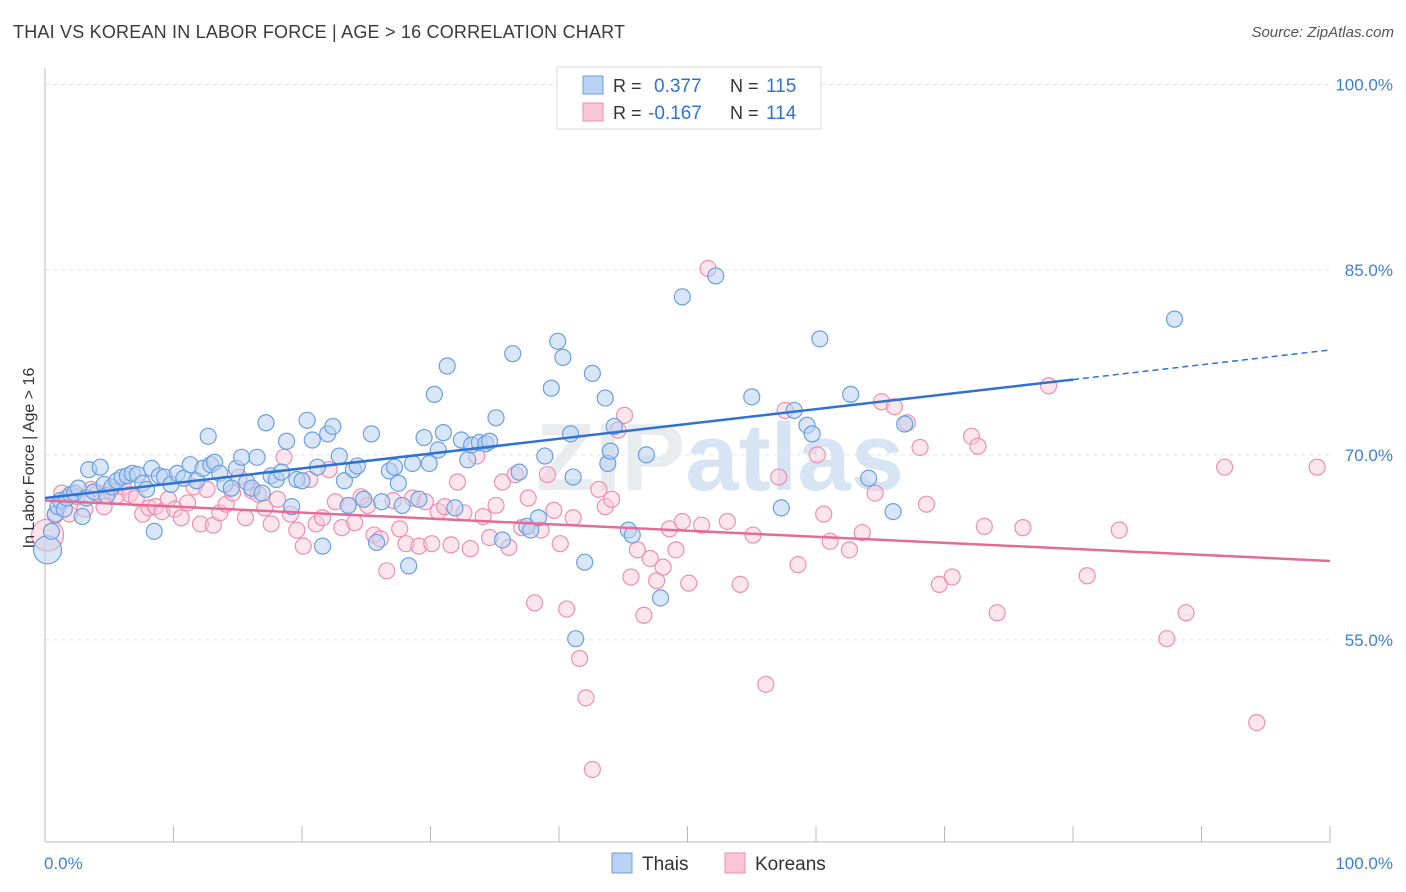 Image resolution: width=1406 pixels, height=892 pixels. I want to click on thais-r-label: R =, so click(627, 86).